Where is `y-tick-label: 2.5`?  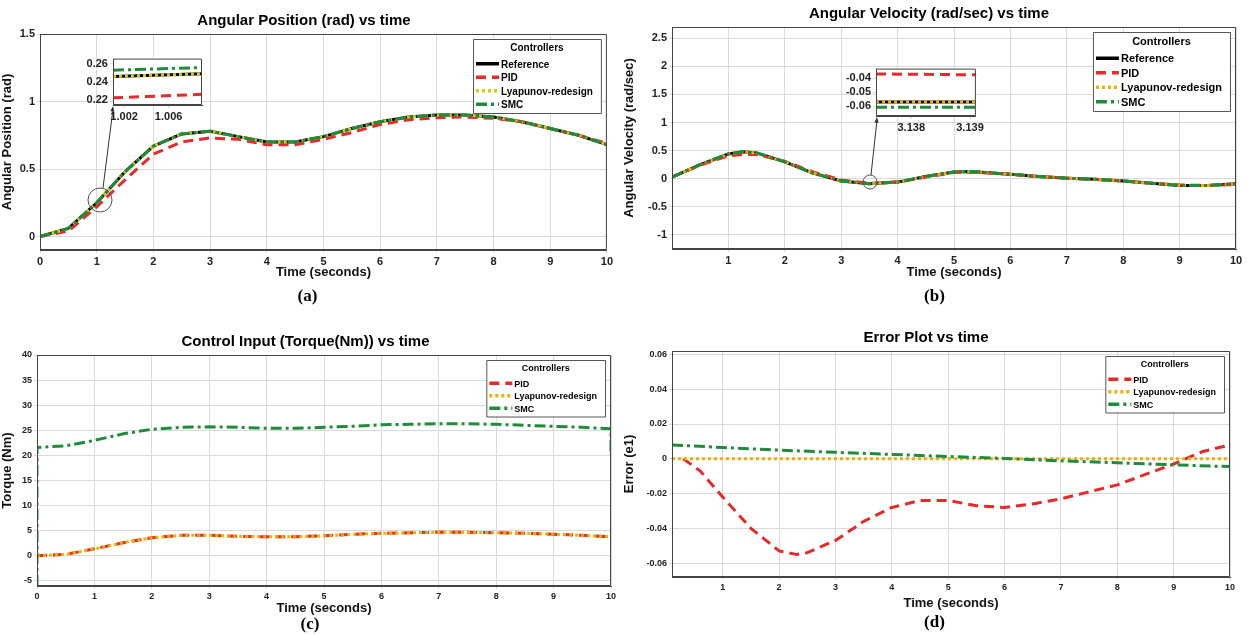
y-tick-label: 2.5 is located at coordinates (659, 37).